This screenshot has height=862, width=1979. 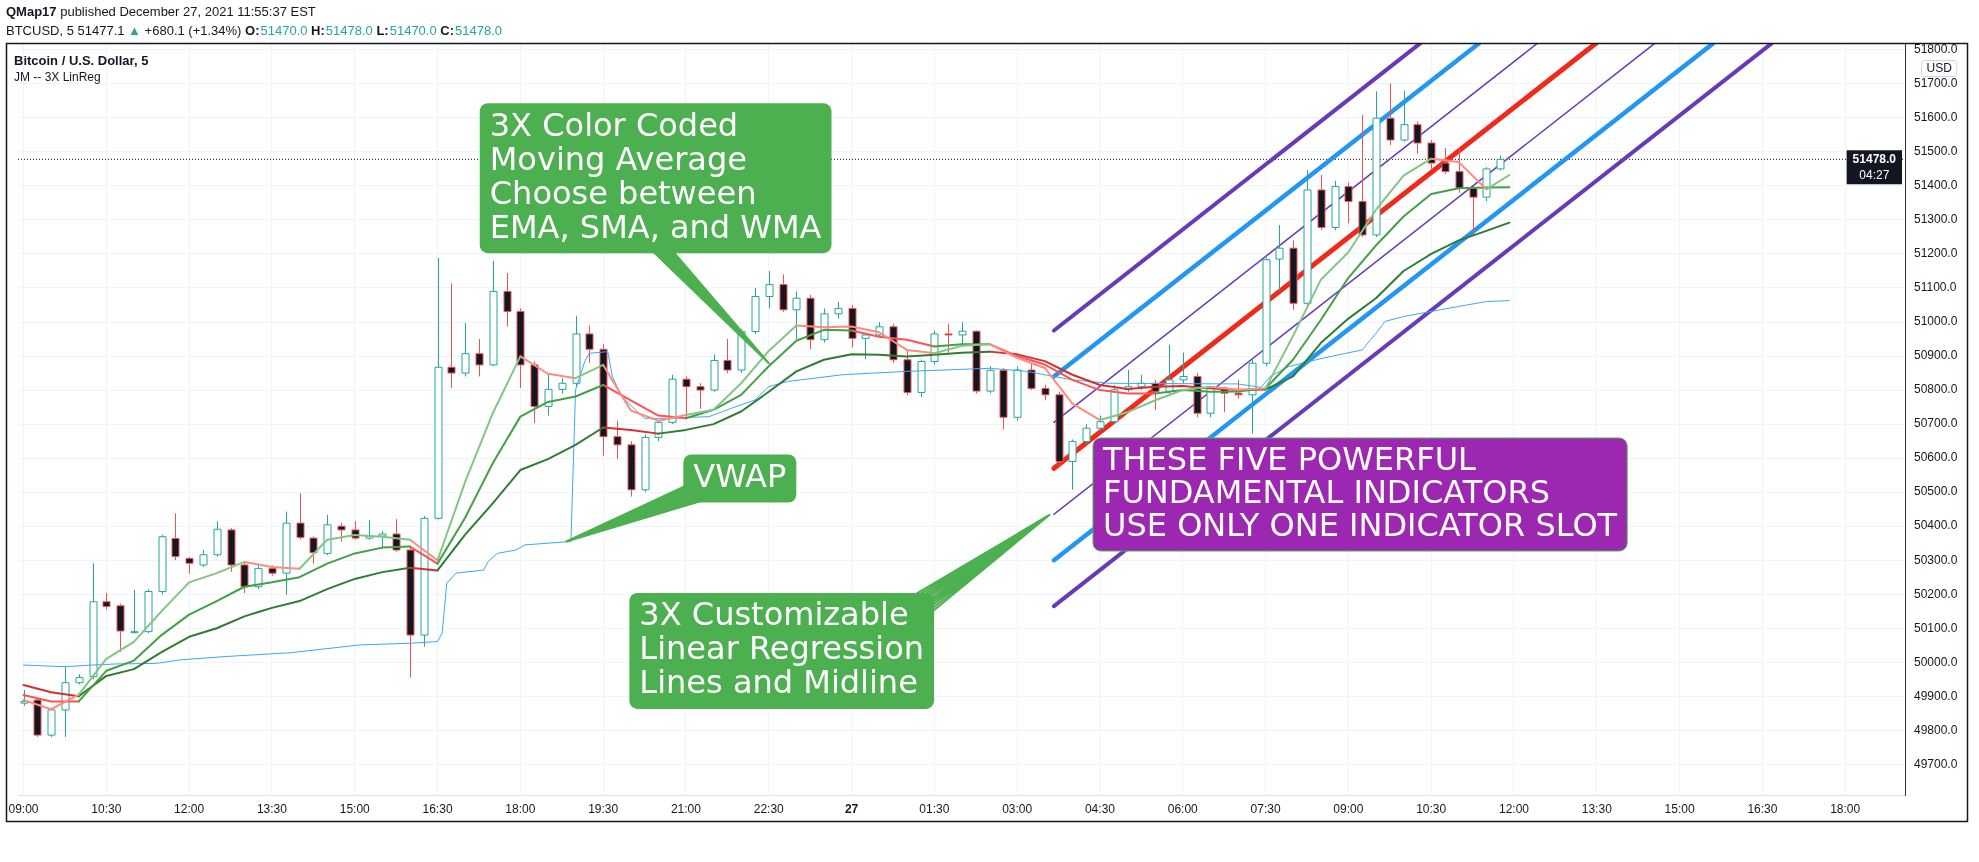 I want to click on y-tick-label: 50200.0, so click(x=1936, y=593).